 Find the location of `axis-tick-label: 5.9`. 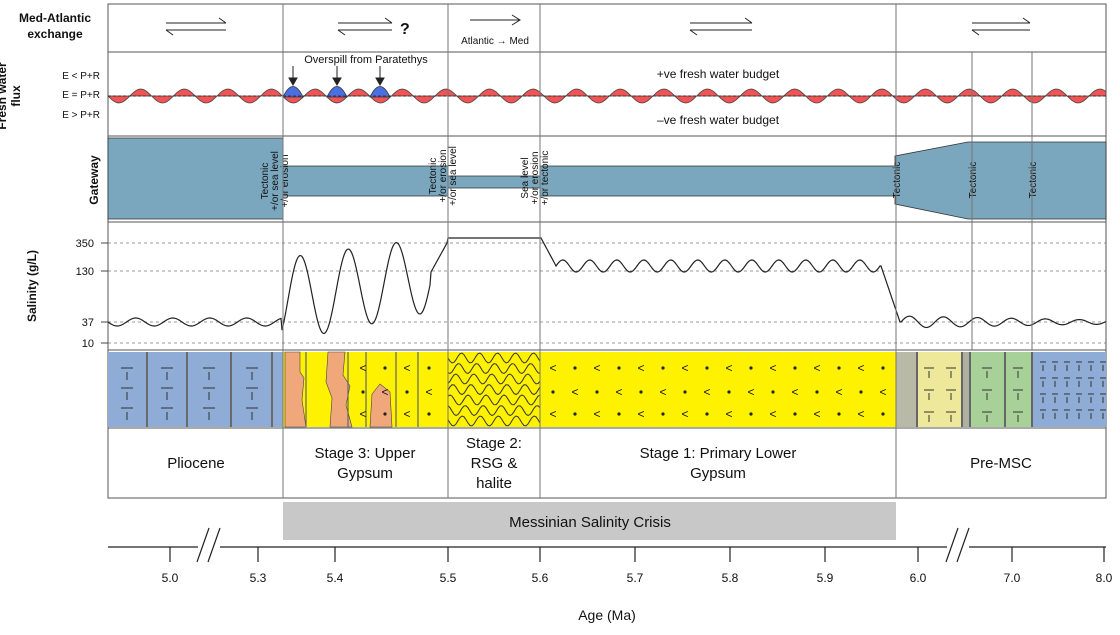

axis-tick-label: 5.9 is located at coordinates (825, 578).